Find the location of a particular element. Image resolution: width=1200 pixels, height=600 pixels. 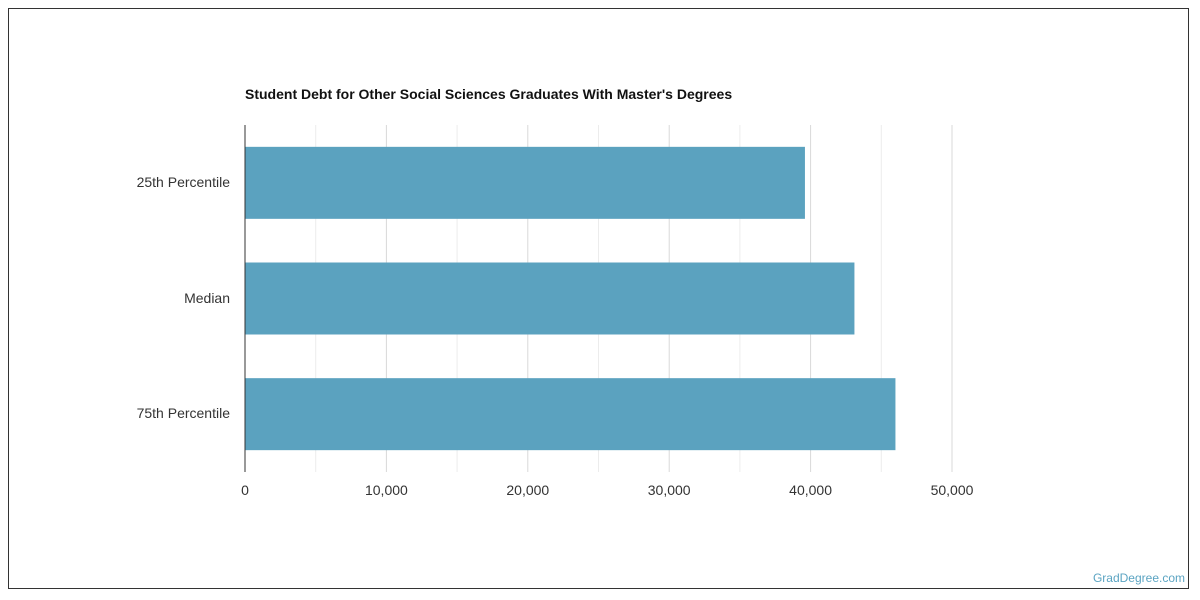

y-tick-label: Median is located at coordinates (207, 297).